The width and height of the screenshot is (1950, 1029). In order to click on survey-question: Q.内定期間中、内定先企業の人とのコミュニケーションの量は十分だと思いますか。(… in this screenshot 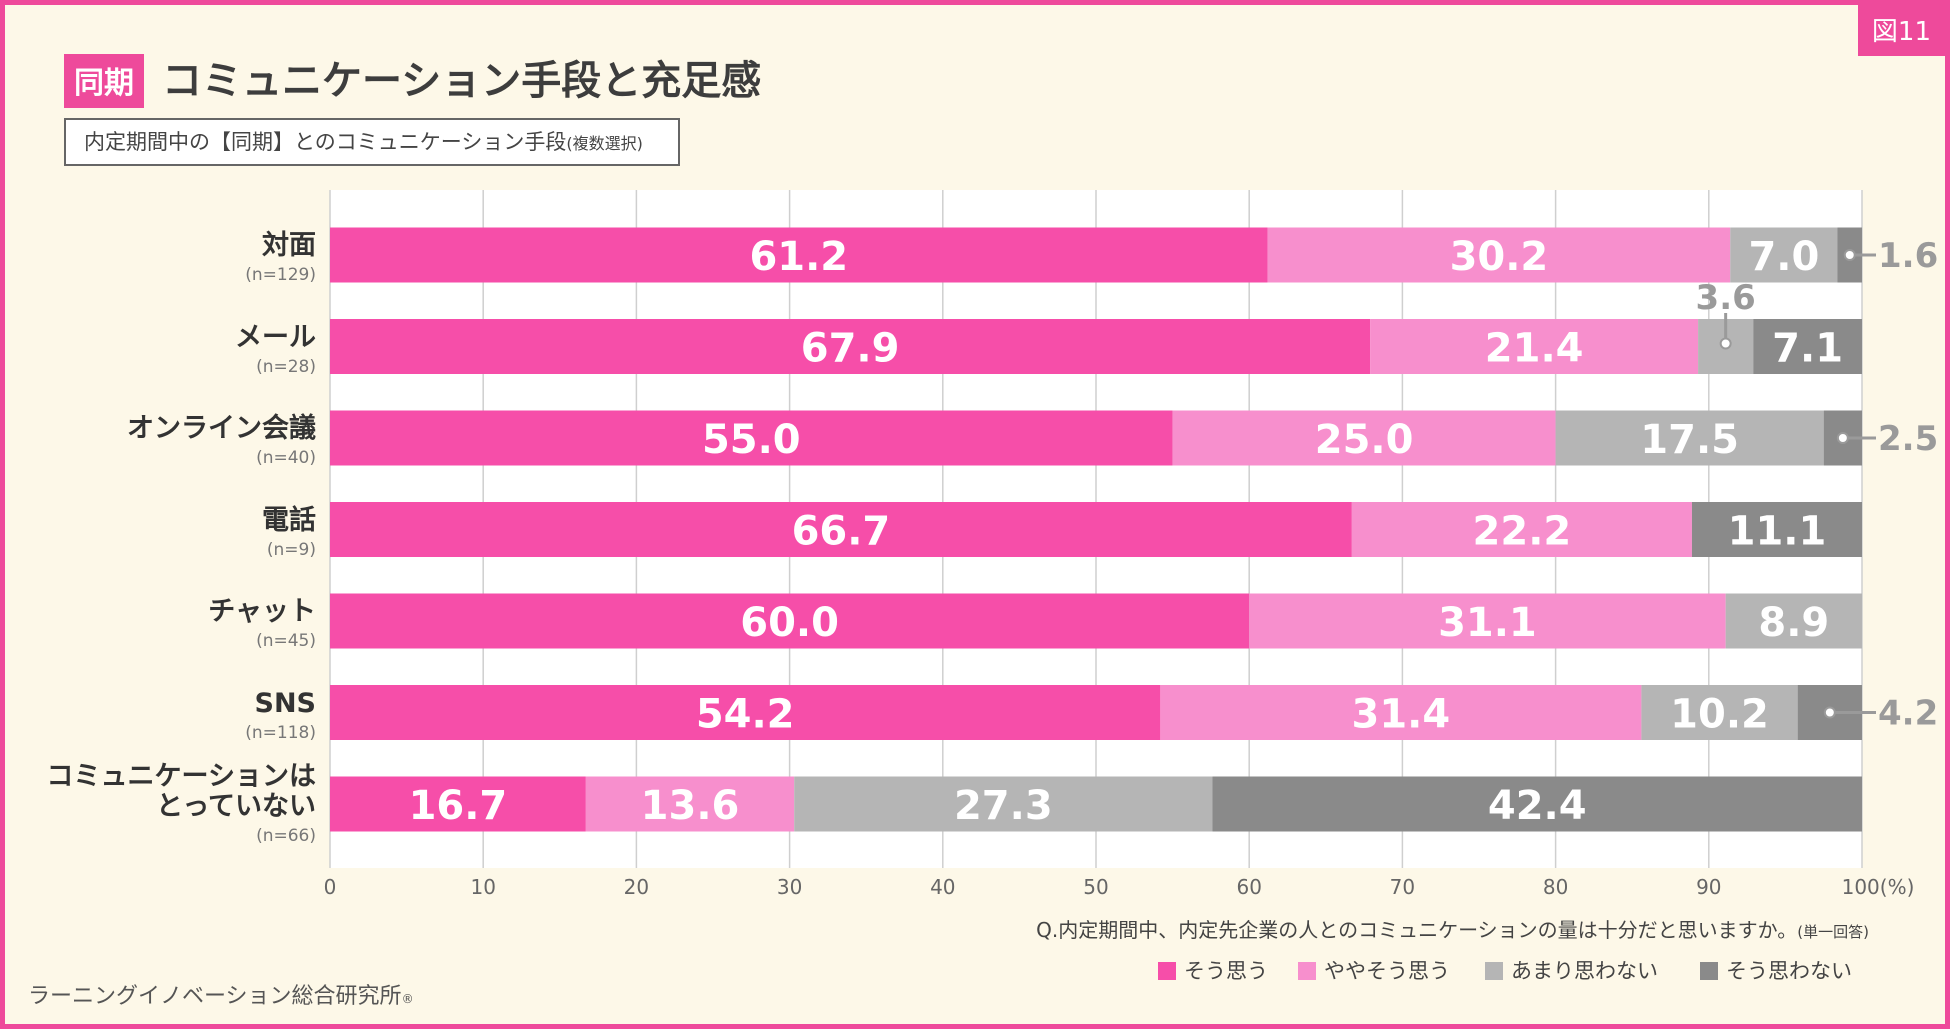, I will do `click(1452, 928)`.